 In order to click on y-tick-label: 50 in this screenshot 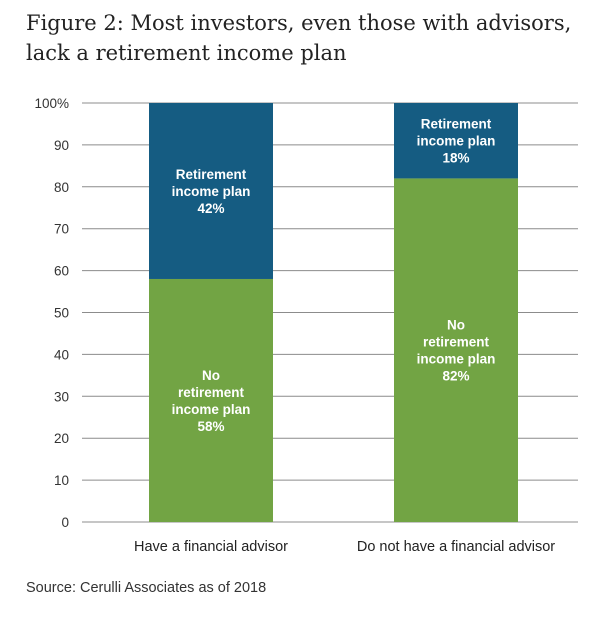, I will do `click(61, 313)`.